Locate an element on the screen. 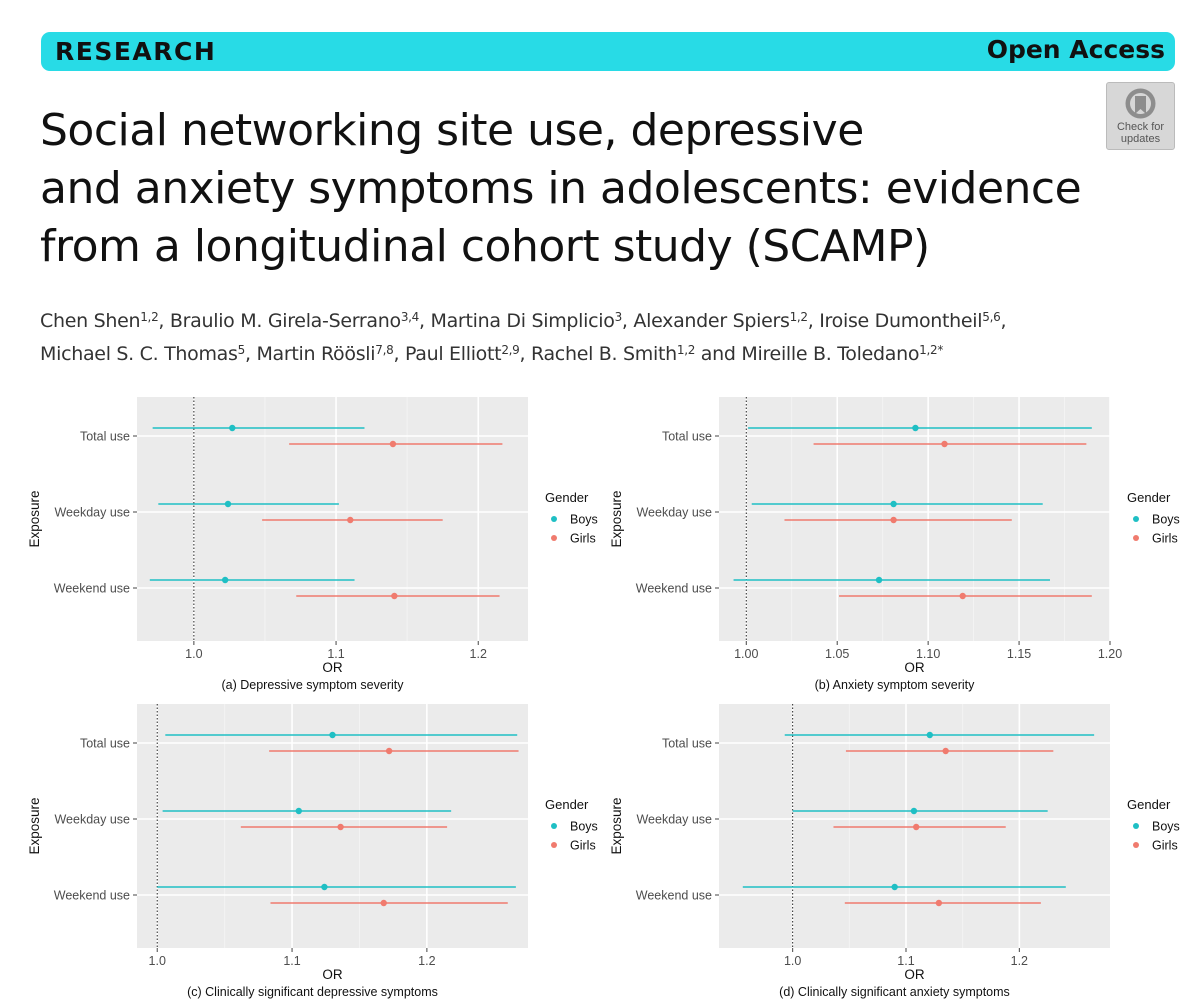  affiliation-marker: 5 is located at coordinates (241, 350).